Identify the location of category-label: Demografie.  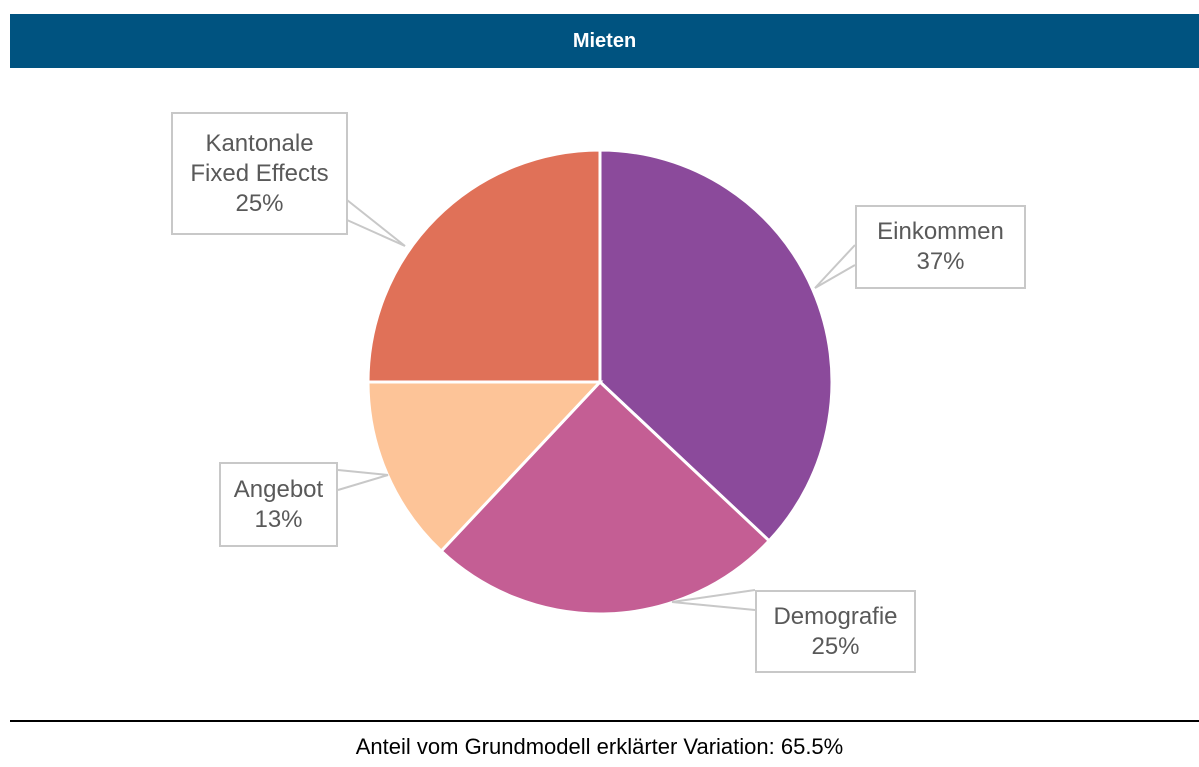
(835, 616).